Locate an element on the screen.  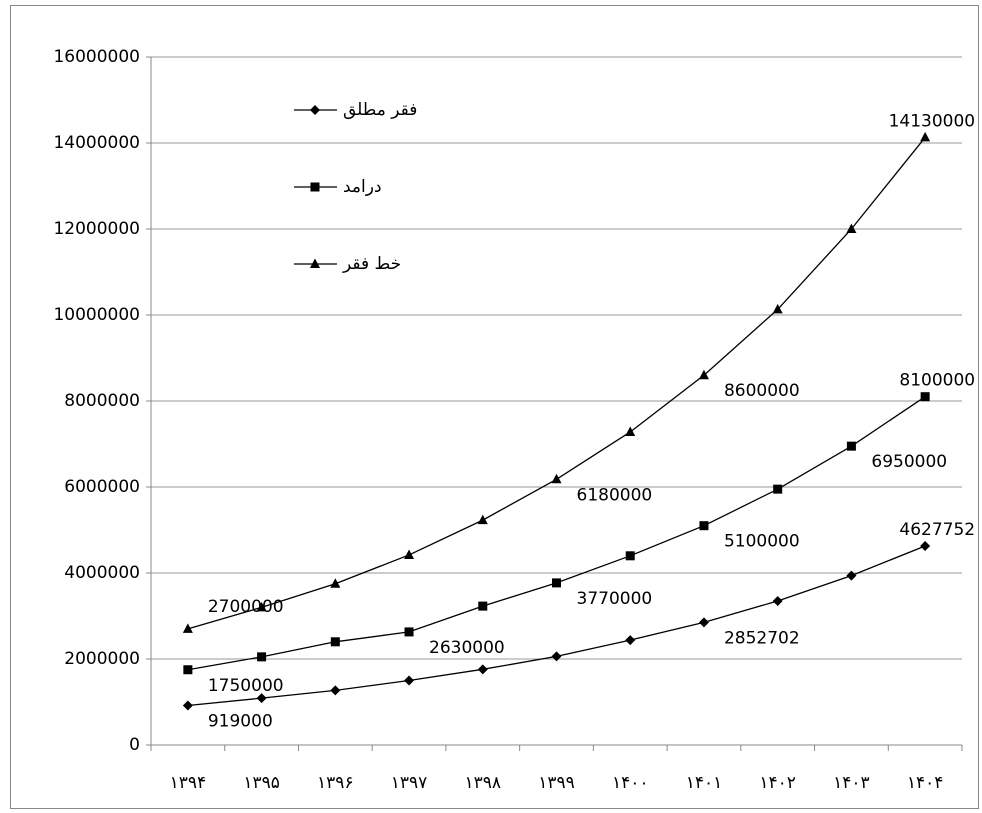
x-tick-label: ۱۳۹۶ is located at coordinates (335, 783).